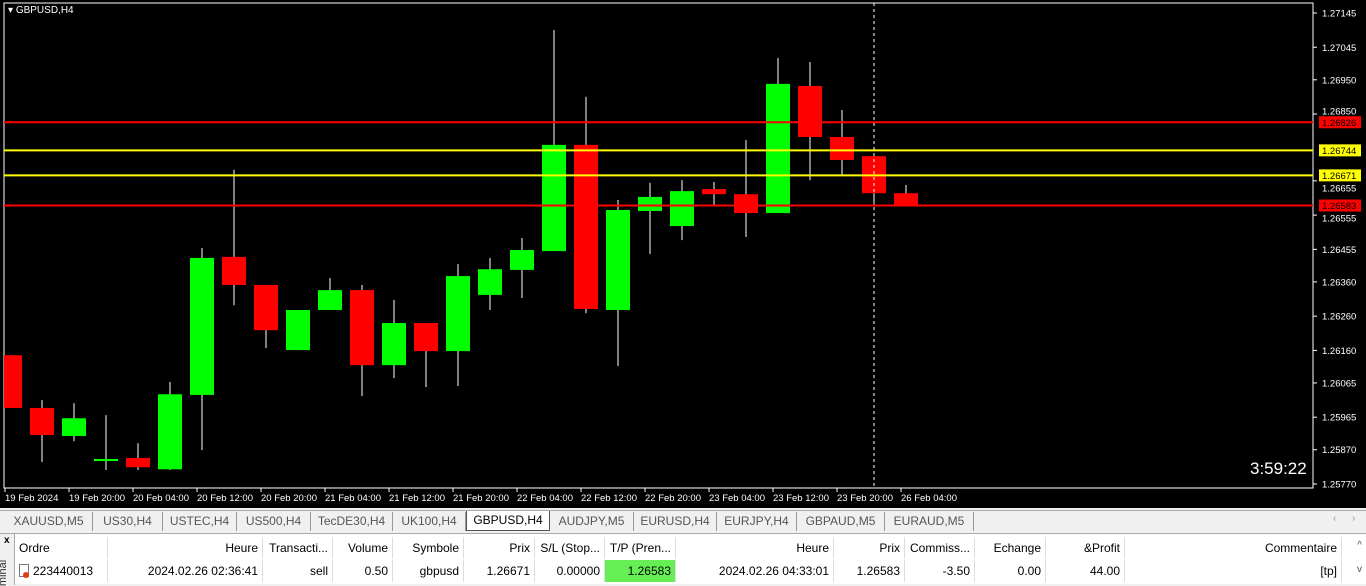 The image size is (1366, 586). Describe the element at coordinates (225, 498) in the screenshot. I see `time-tick-label: 20 Feb 12:00` at that location.